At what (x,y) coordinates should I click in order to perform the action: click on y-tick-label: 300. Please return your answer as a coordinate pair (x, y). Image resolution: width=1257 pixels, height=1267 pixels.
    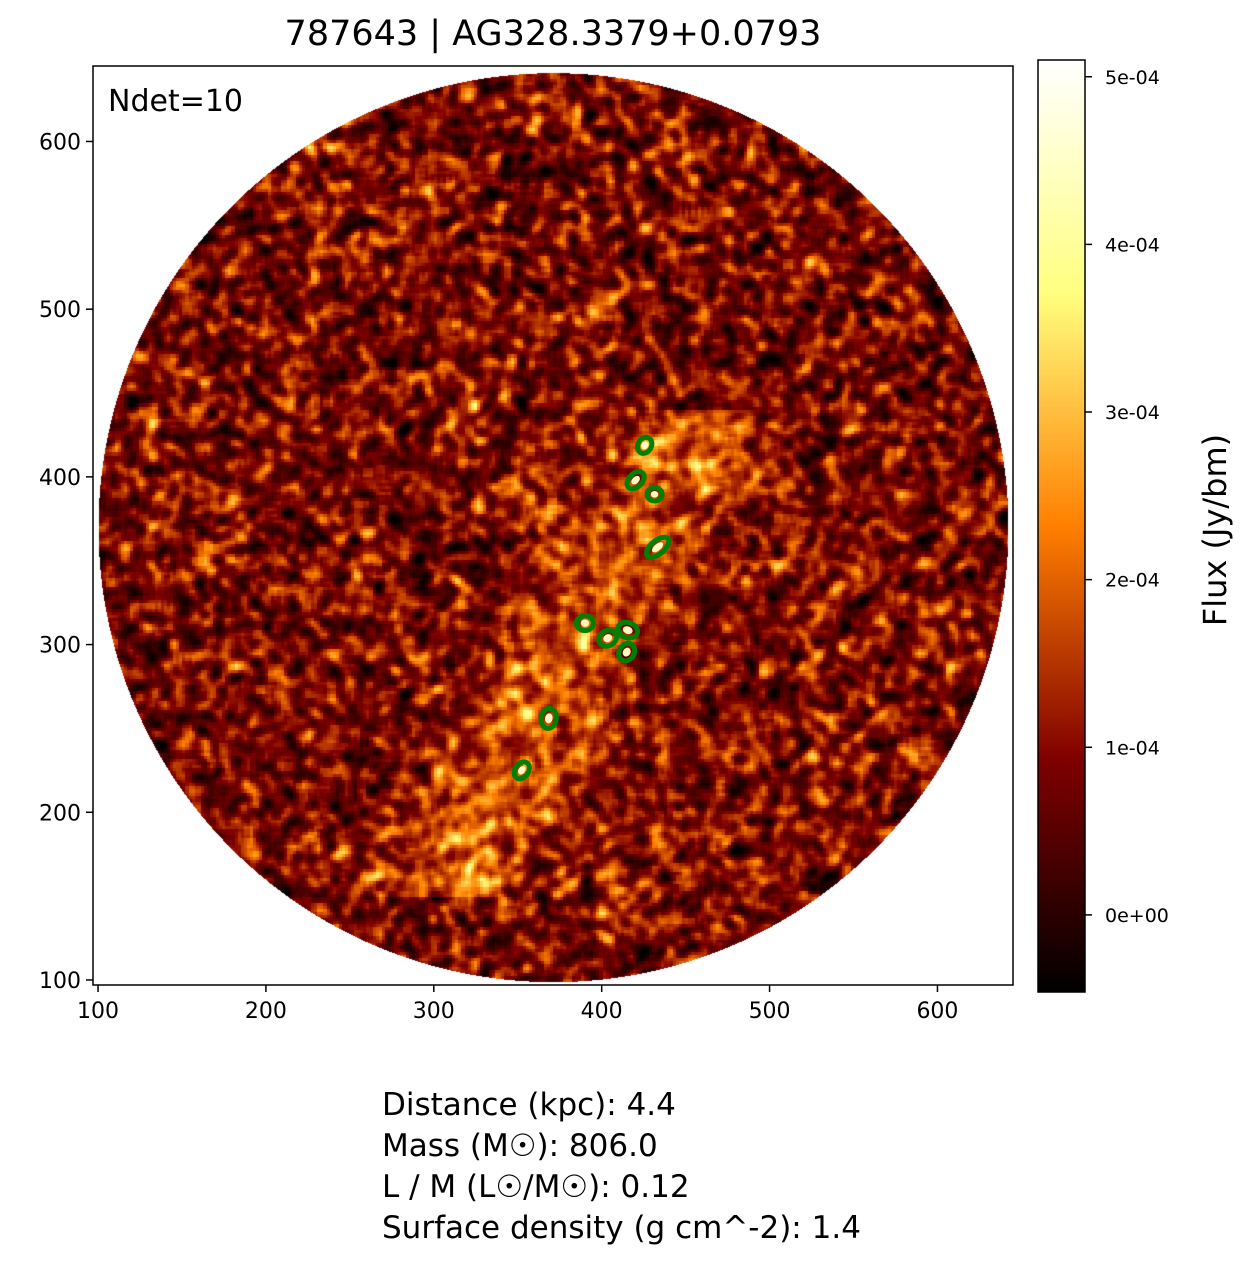
    Looking at the image, I should click on (60, 646).